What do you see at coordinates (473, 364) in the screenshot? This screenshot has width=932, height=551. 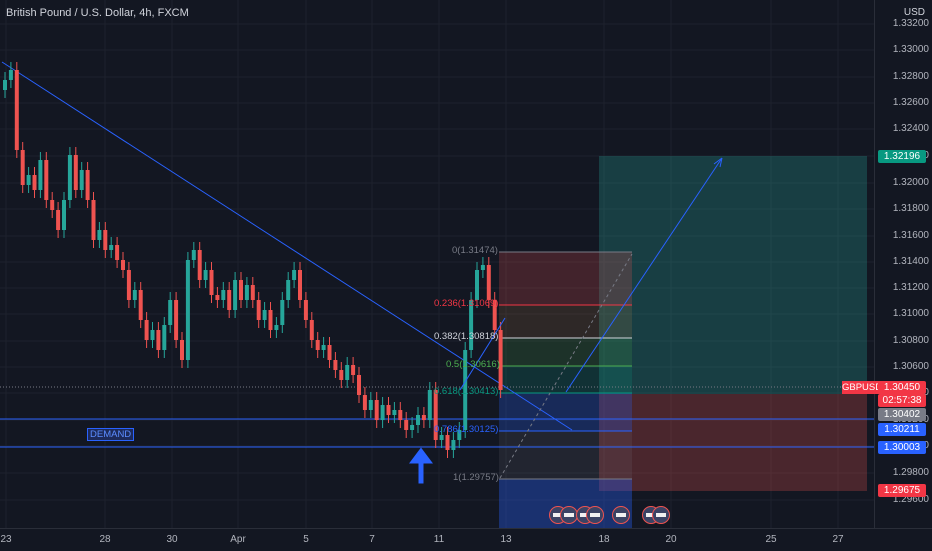 I see `fib-level-label: 0.5(1.30616)` at bounding box center [473, 364].